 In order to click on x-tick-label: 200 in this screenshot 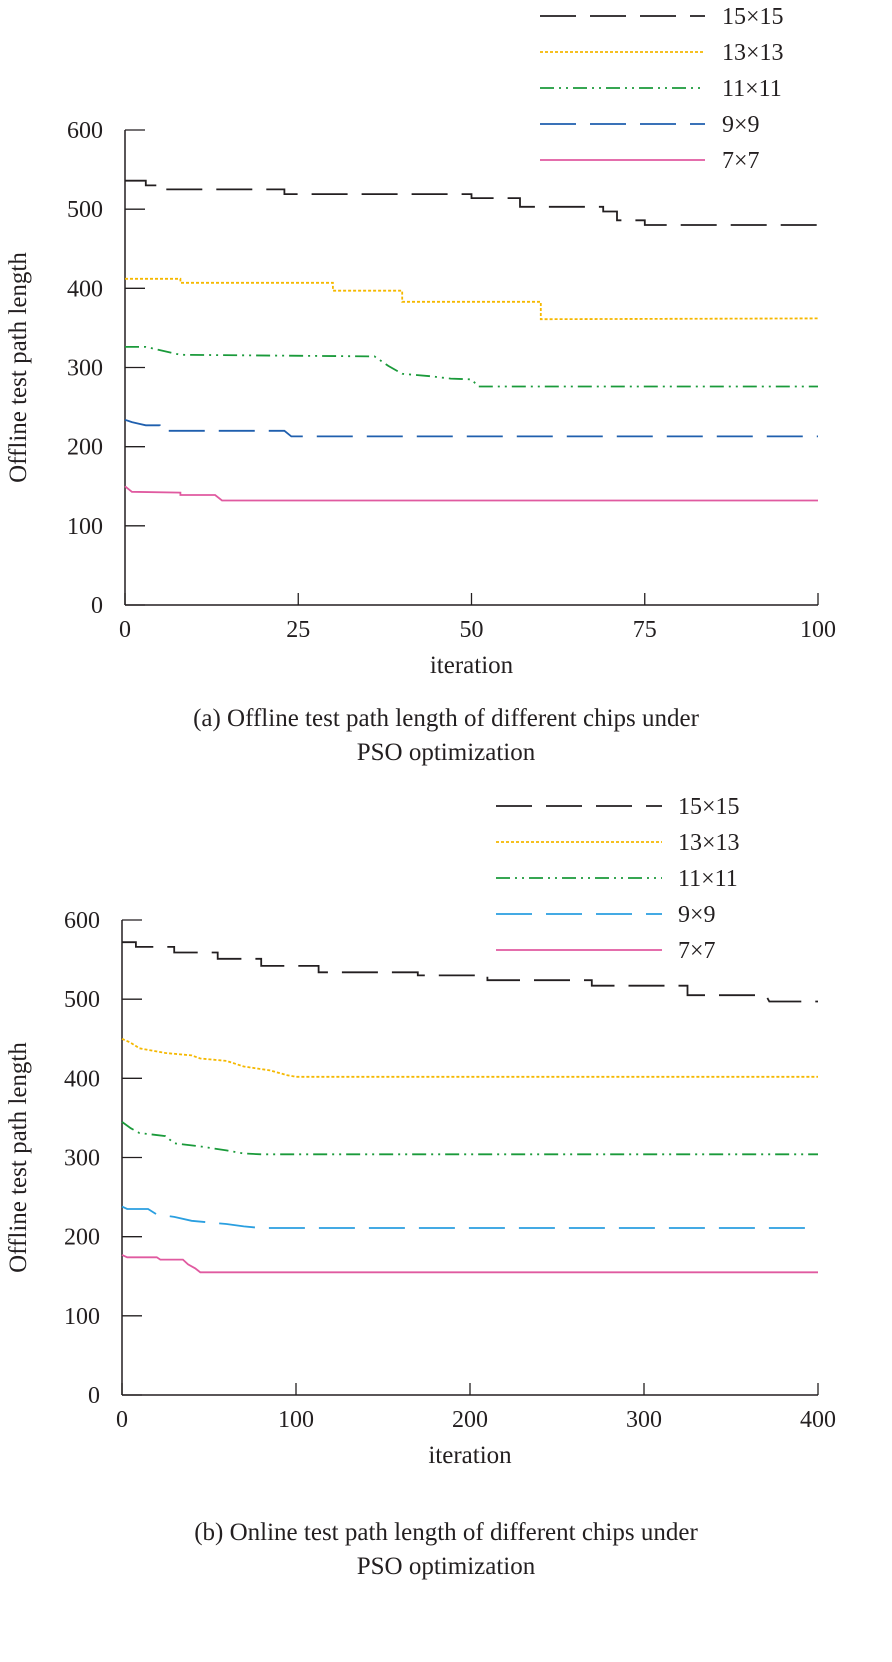, I will do `click(470, 1420)`.